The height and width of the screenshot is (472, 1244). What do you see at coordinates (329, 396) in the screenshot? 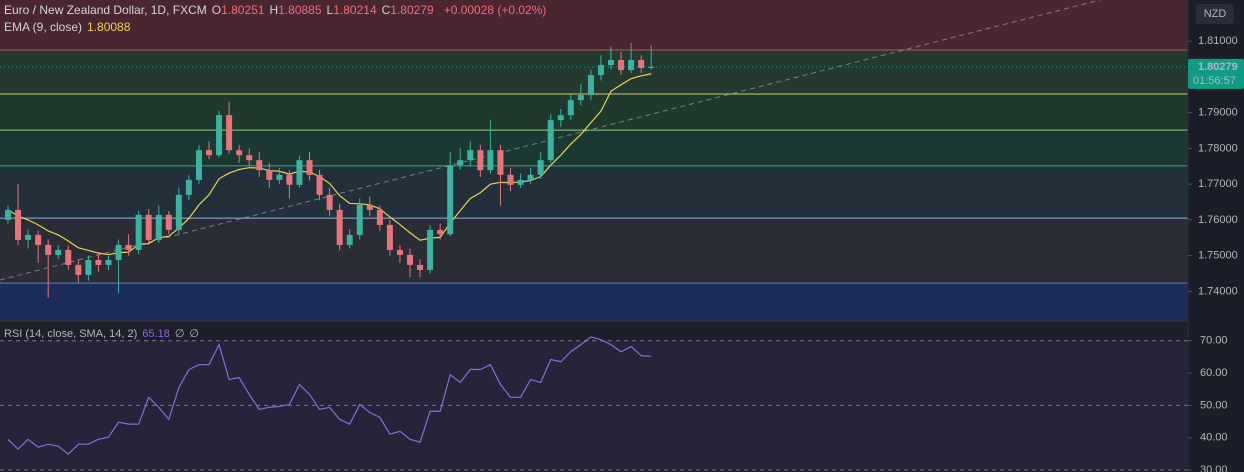
I see `rsi-line` at bounding box center [329, 396].